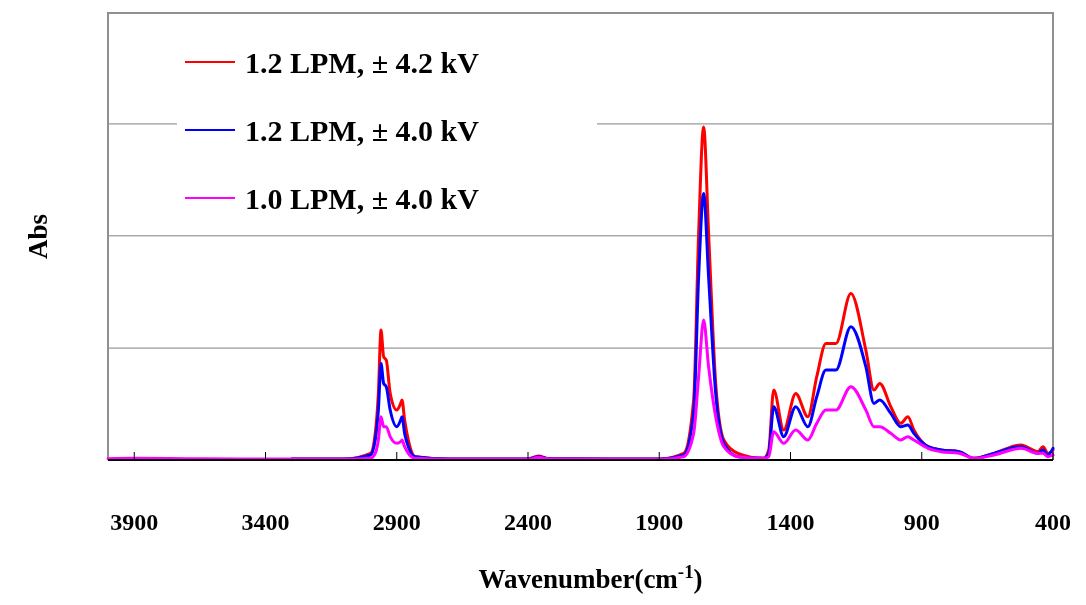 This screenshot has height=605, width=1086. Describe the element at coordinates (528, 522) in the screenshot. I see `x-tick-label: 2400` at that location.